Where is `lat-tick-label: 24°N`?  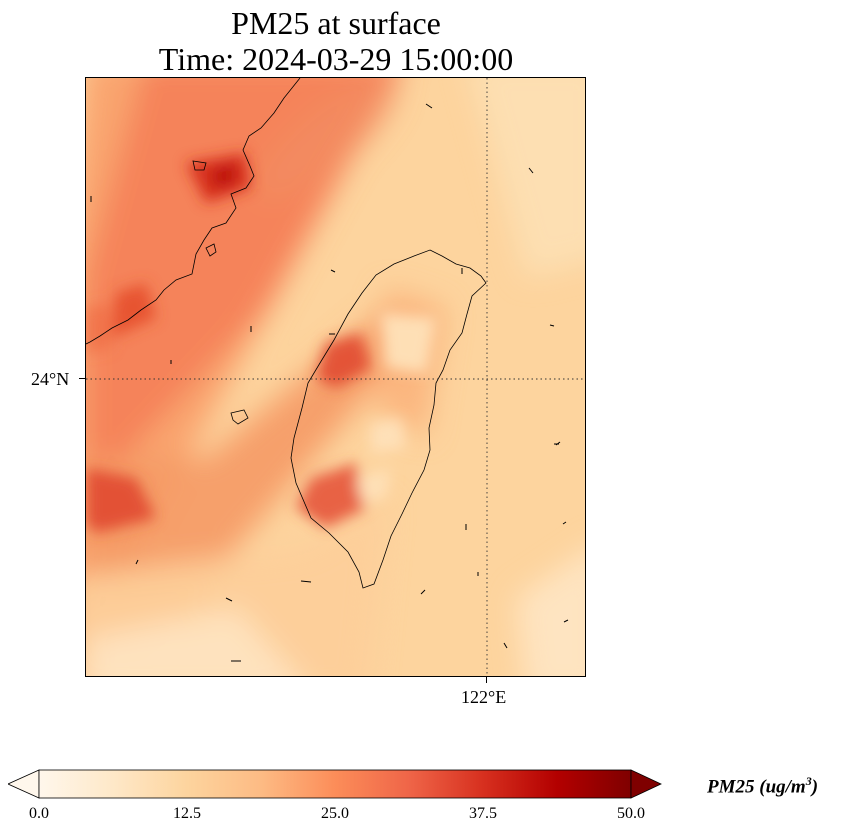
lat-tick-label: 24°N is located at coordinates (50, 379).